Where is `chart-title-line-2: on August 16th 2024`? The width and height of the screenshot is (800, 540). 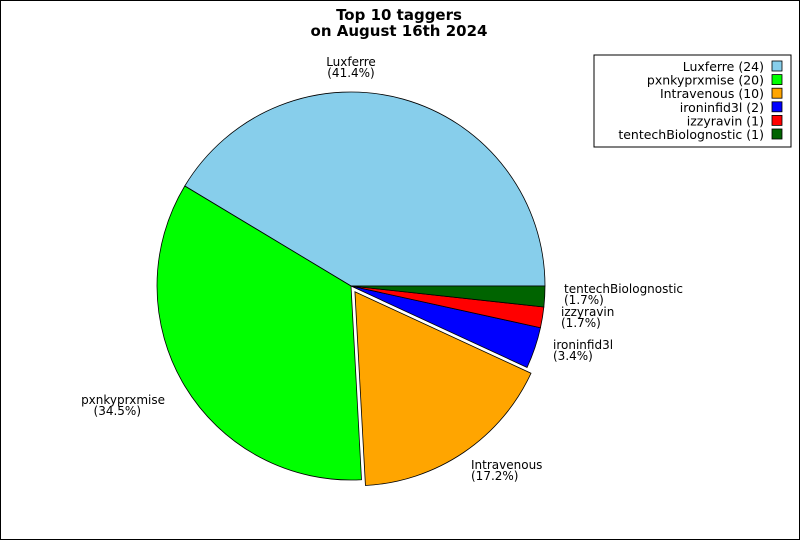 chart-title-line-2: on August 16th 2024 is located at coordinates (399, 31).